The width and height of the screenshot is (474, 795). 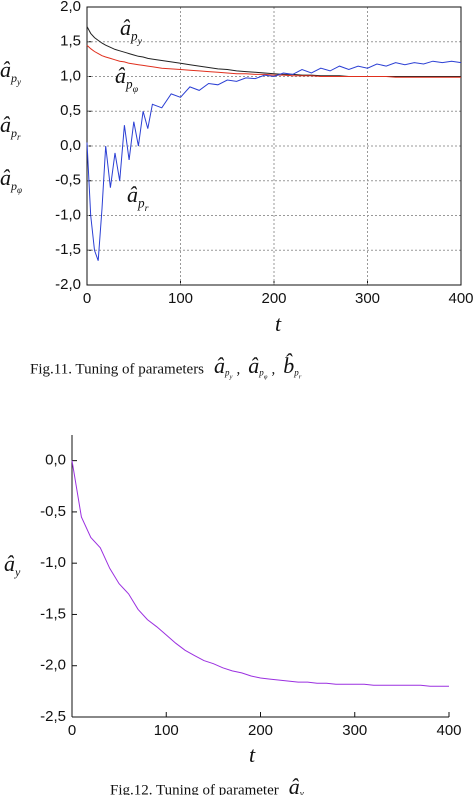 What do you see at coordinates (288, 365) in the screenshot?
I see `symbol-base: b̂` at bounding box center [288, 365].